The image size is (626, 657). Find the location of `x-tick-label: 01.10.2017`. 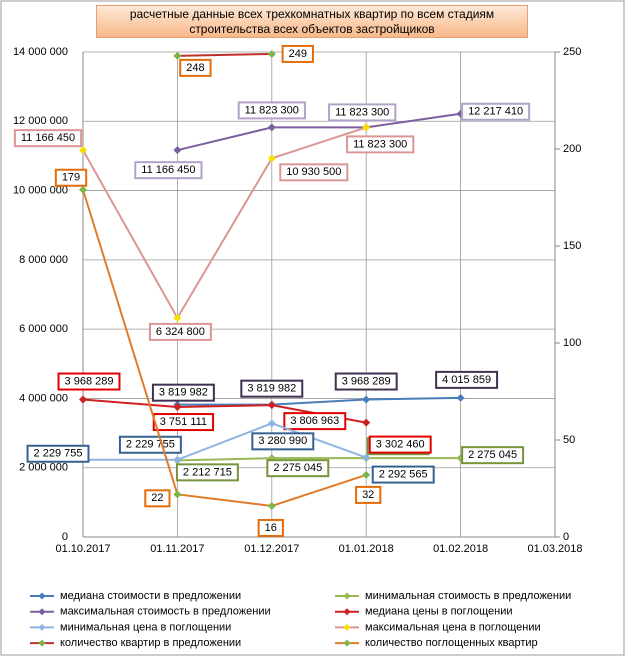

x-tick-label: 01.10.2017 is located at coordinates (82, 549).